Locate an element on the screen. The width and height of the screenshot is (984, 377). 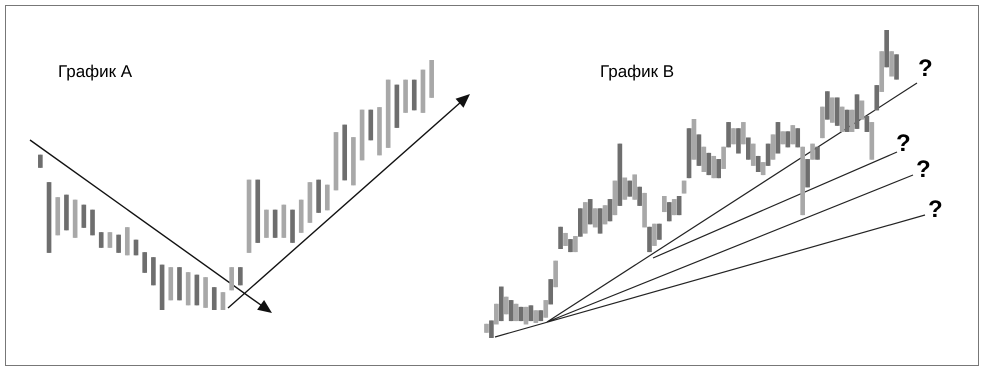
chart-title: График A is located at coordinates (95, 72).